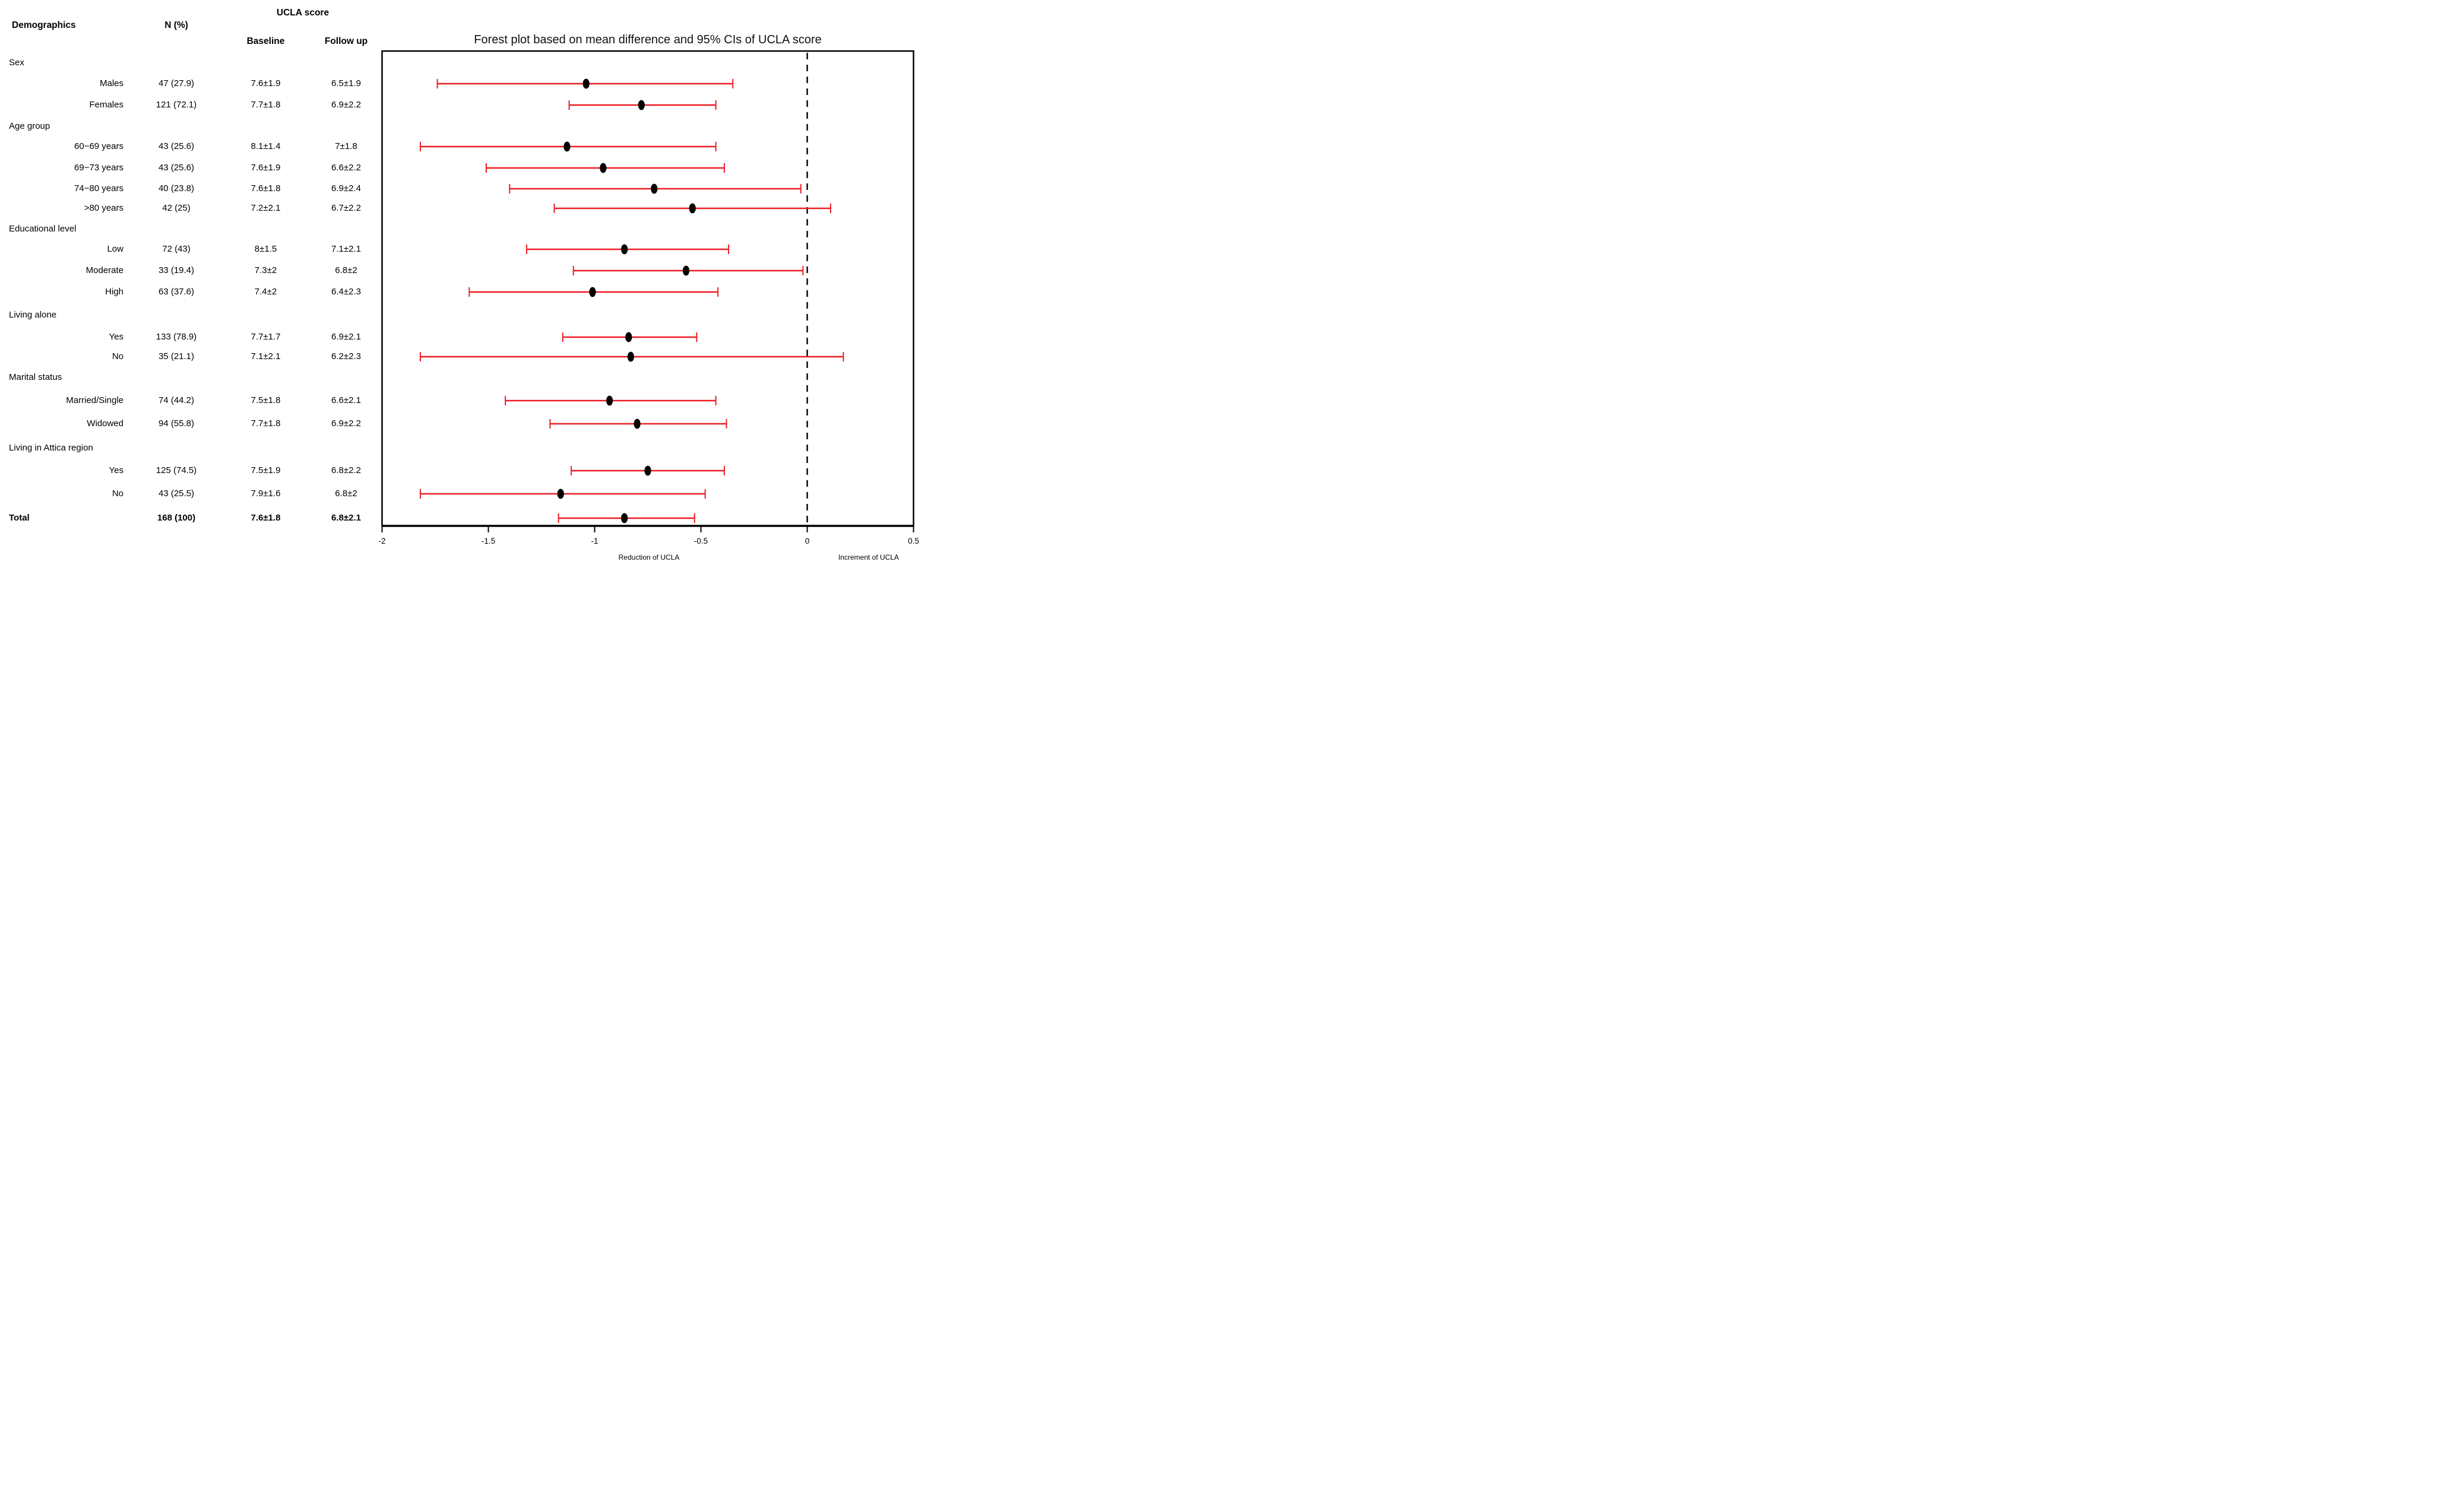 This screenshot has width=2464, height=1507. Describe the element at coordinates (346, 400) in the screenshot. I see `row-followup: 6.6±2.1` at that location.